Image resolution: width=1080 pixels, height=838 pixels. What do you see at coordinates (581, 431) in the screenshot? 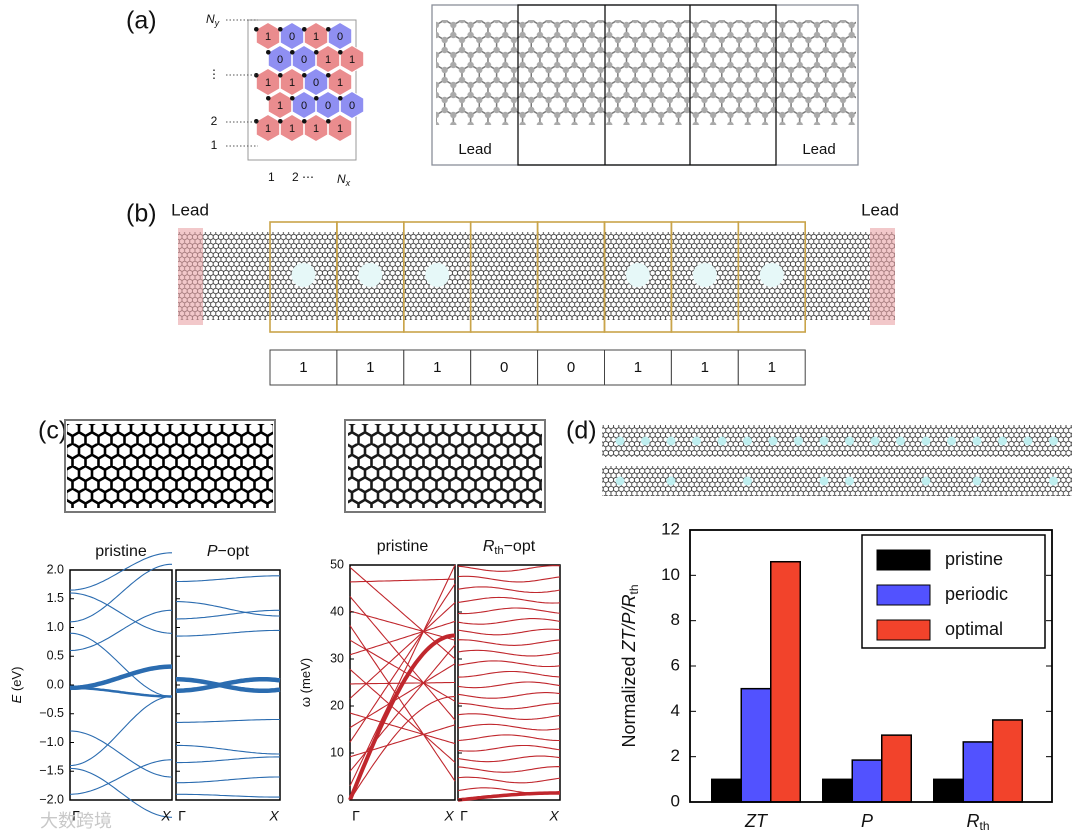
I see `panel-label: (d)` at bounding box center [581, 431].